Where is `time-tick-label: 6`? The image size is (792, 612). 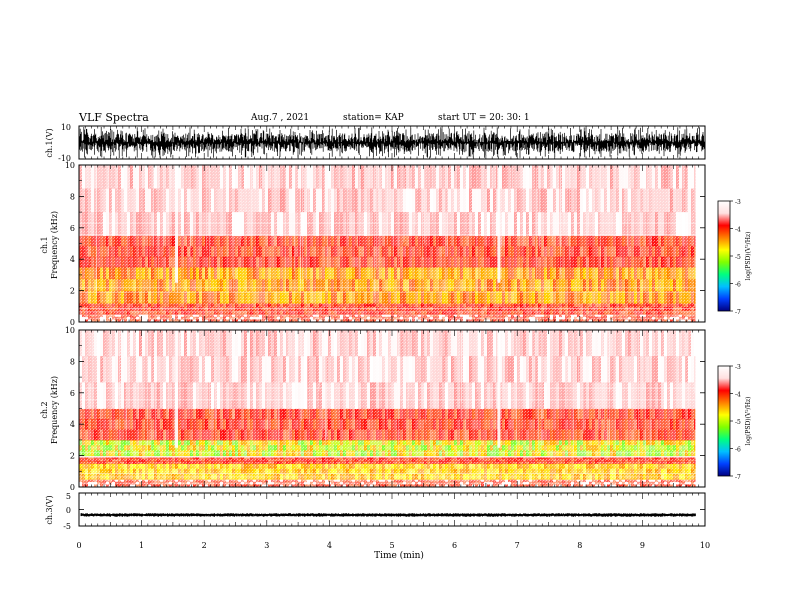
time-tick-label: 6 is located at coordinates (454, 545).